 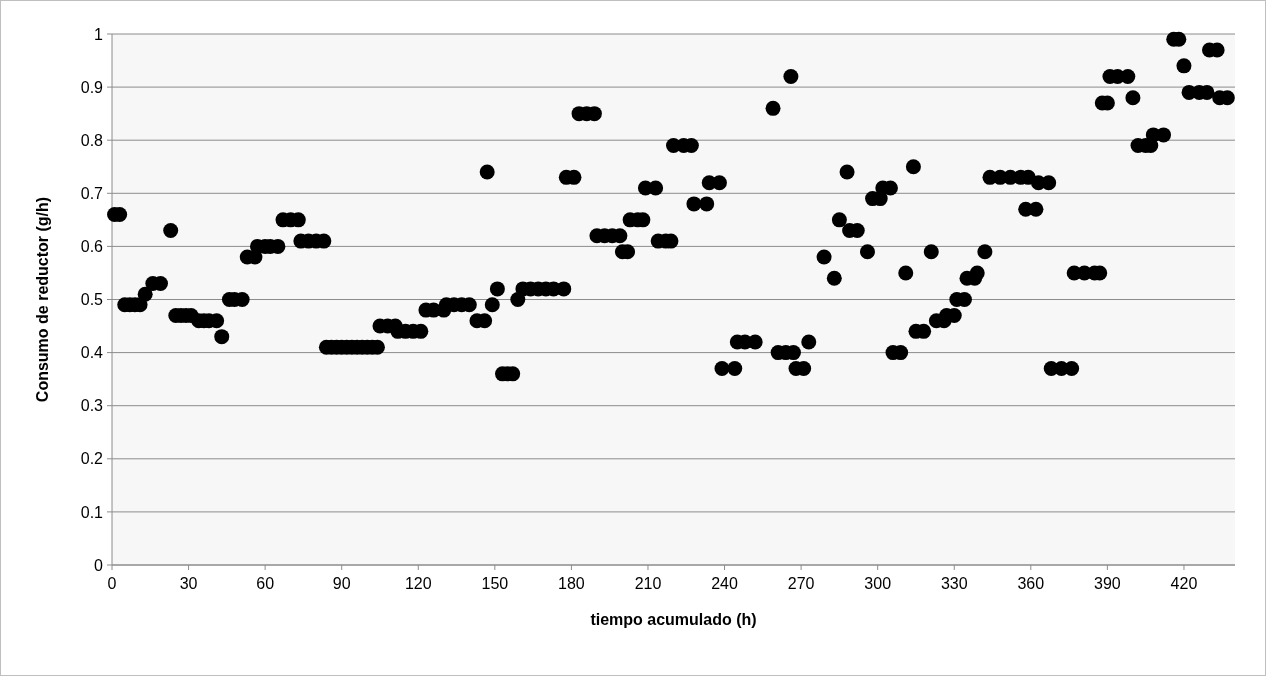 What do you see at coordinates (724, 583) in the screenshot?
I see `x-tick-label: 240` at bounding box center [724, 583].